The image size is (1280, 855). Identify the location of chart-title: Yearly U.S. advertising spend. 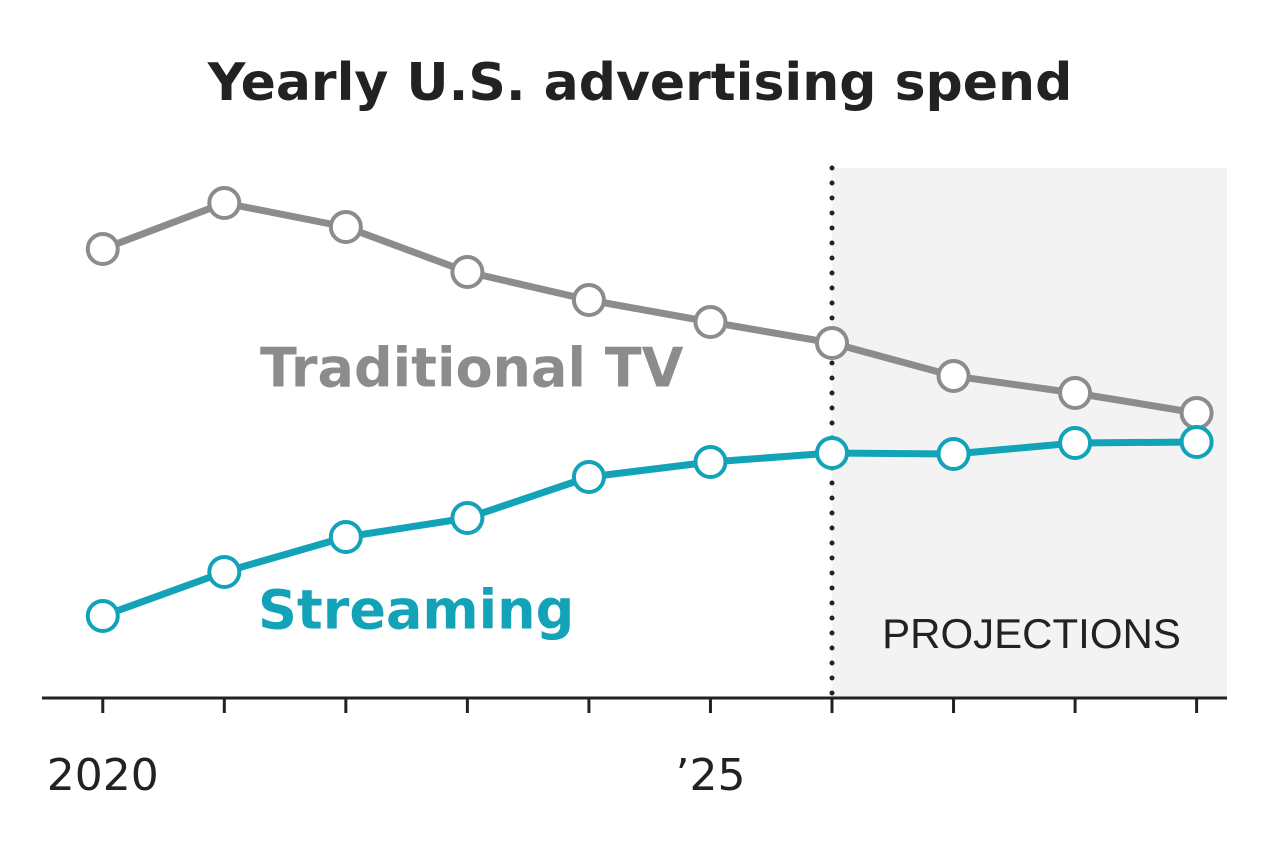
(640, 83).